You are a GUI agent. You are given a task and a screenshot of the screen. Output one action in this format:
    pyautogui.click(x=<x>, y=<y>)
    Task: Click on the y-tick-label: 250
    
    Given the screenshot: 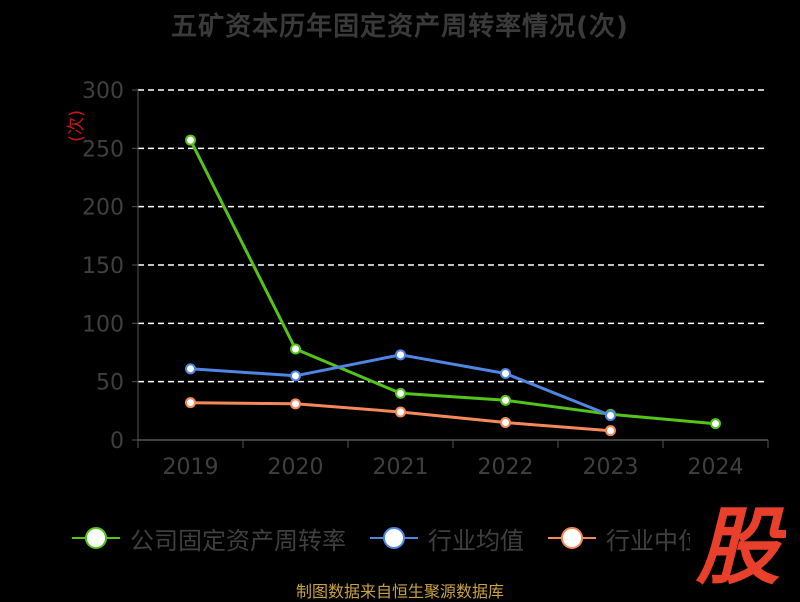 What is the action you would take?
    pyautogui.click(x=103, y=149)
    